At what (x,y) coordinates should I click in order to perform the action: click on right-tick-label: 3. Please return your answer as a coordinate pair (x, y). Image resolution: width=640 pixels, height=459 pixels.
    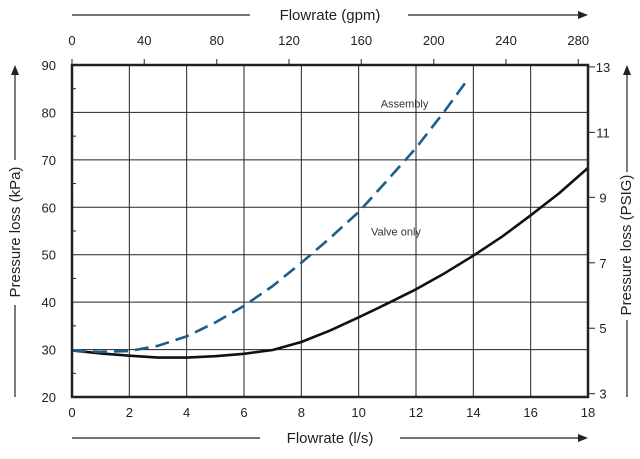
    Looking at the image, I should click on (602, 394).